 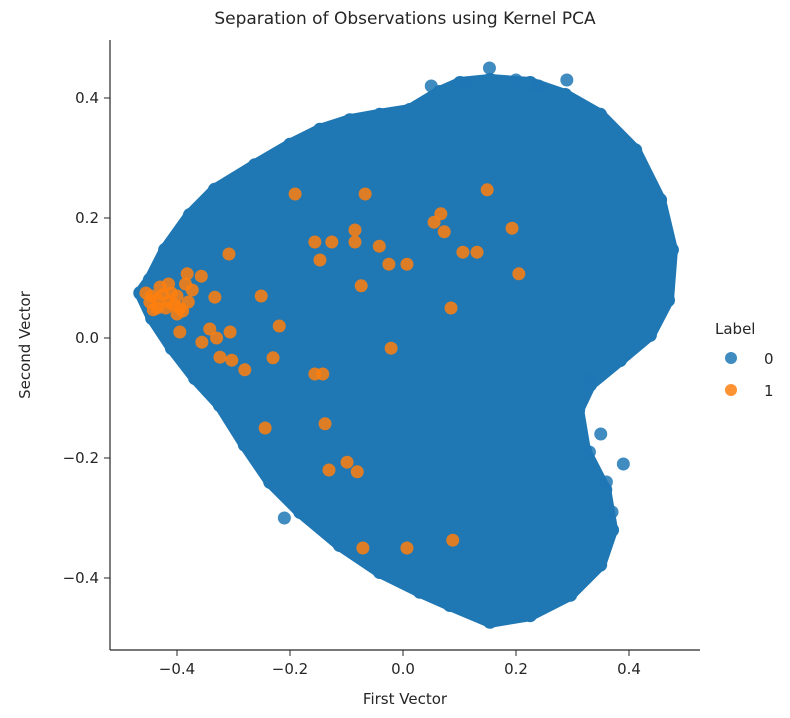 I want to click on legend: Label 0 1, so click(x=744, y=360).